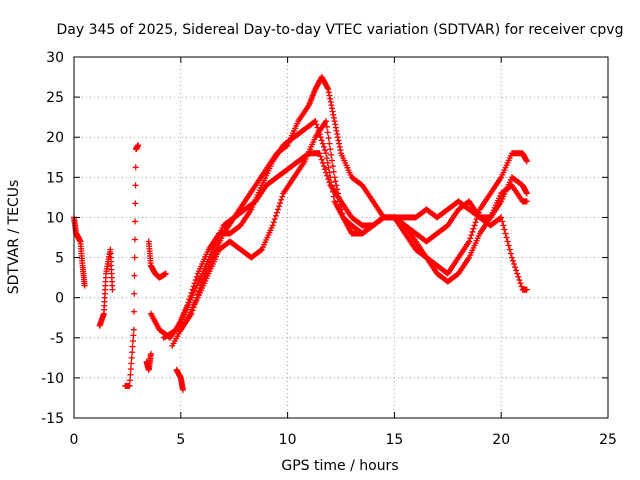 This screenshot has width=640, height=480. What do you see at coordinates (148, 361) in the screenshot?
I see `series-trace-i` at bounding box center [148, 361].